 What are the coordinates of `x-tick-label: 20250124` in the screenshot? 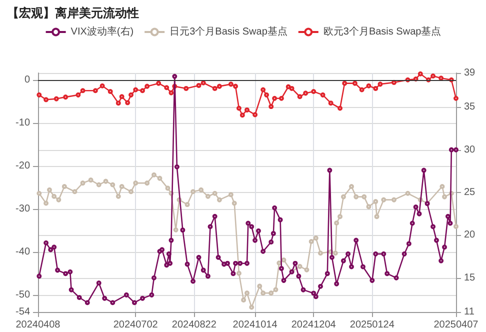 It's located at (372, 325).